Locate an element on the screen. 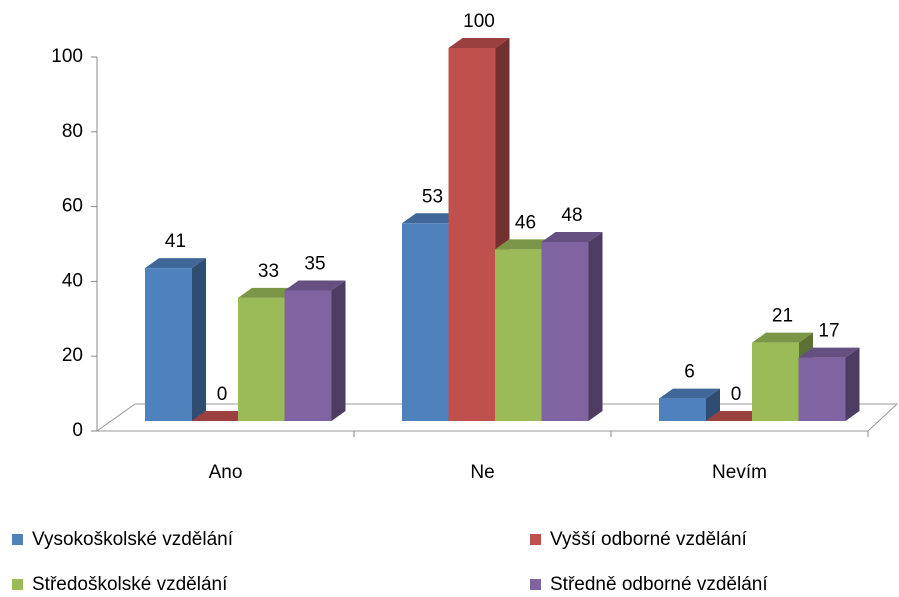  data-label: 53 is located at coordinates (432, 196).